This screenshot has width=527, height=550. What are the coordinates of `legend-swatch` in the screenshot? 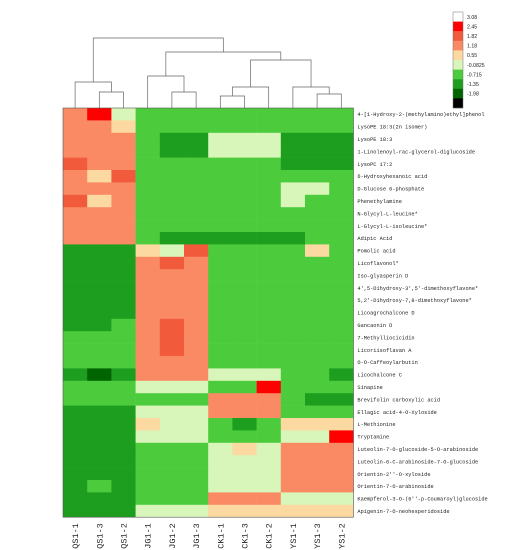 It's located at (458, 84).